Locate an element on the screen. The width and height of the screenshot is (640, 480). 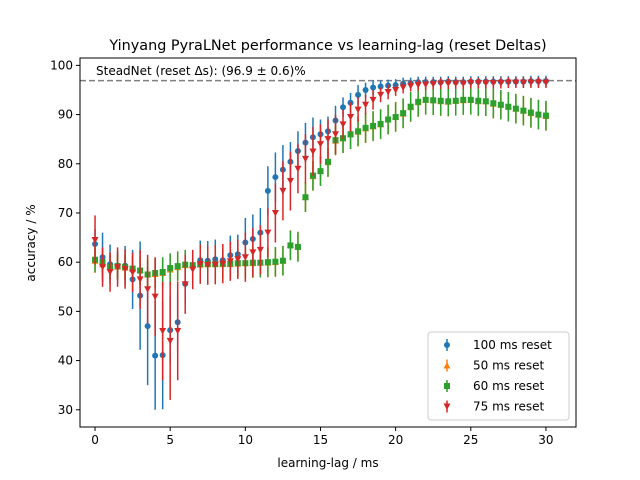
legend-label: 50 ms reset is located at coordinates (509, 366).